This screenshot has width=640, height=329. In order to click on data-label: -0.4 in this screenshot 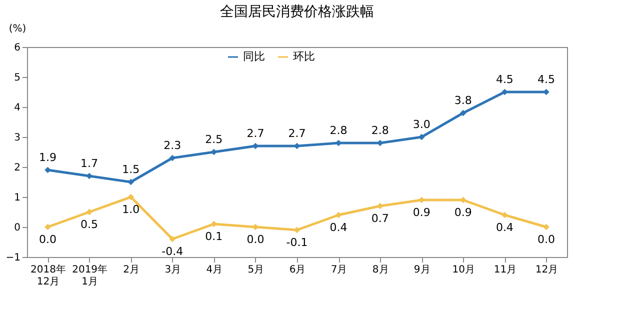, I will do `click(173, 251)`.